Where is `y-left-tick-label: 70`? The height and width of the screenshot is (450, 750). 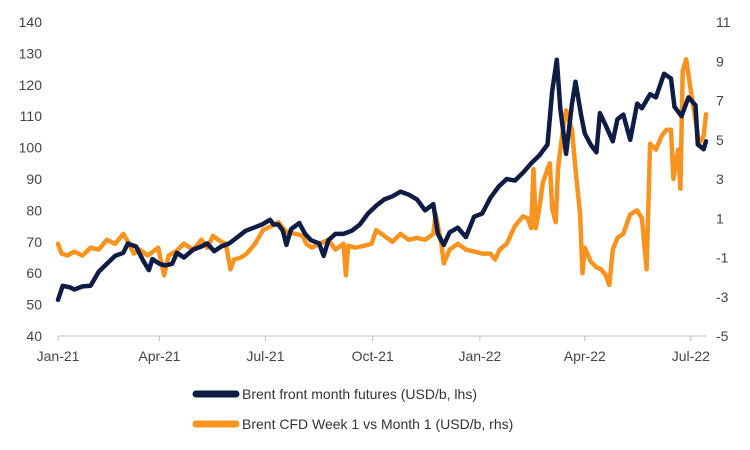
y-left-tick-label: 70 is located at coordinates (34, 242).